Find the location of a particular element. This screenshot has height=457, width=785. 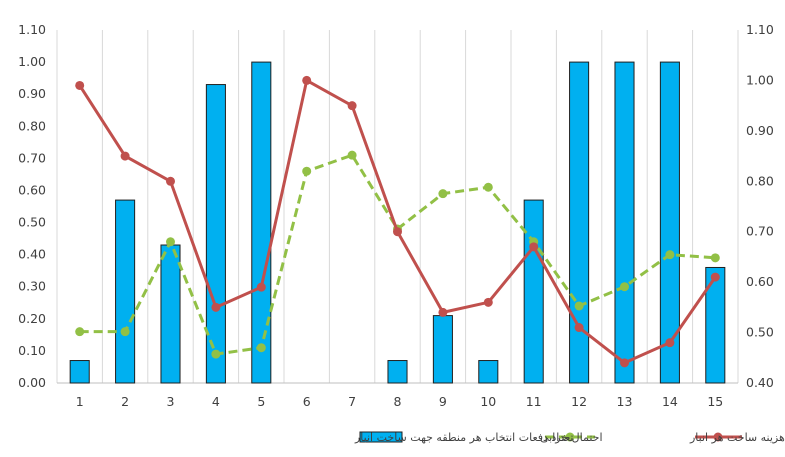

right-tick-label: 0.90 is located at coordinates (760, 130).